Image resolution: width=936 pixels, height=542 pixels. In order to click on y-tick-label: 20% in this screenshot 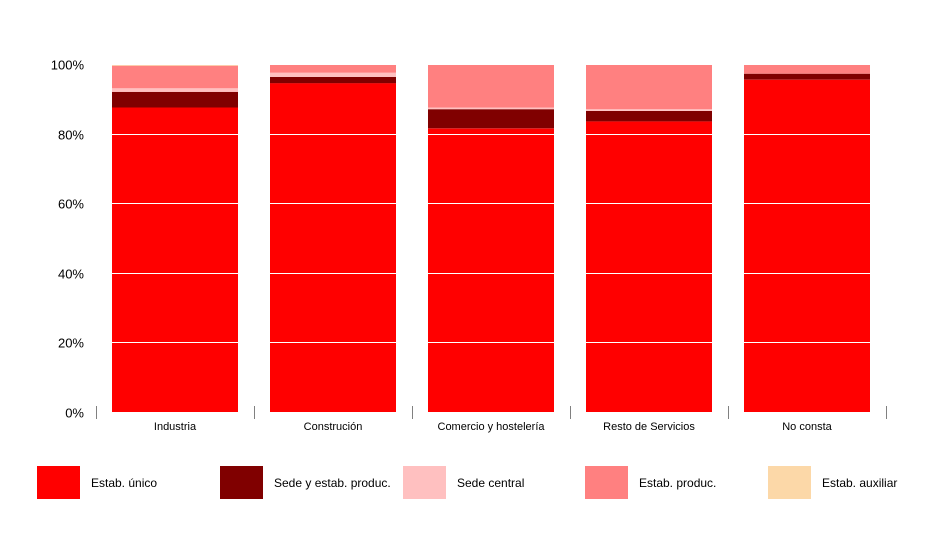, I will do `click(71, 343)`.